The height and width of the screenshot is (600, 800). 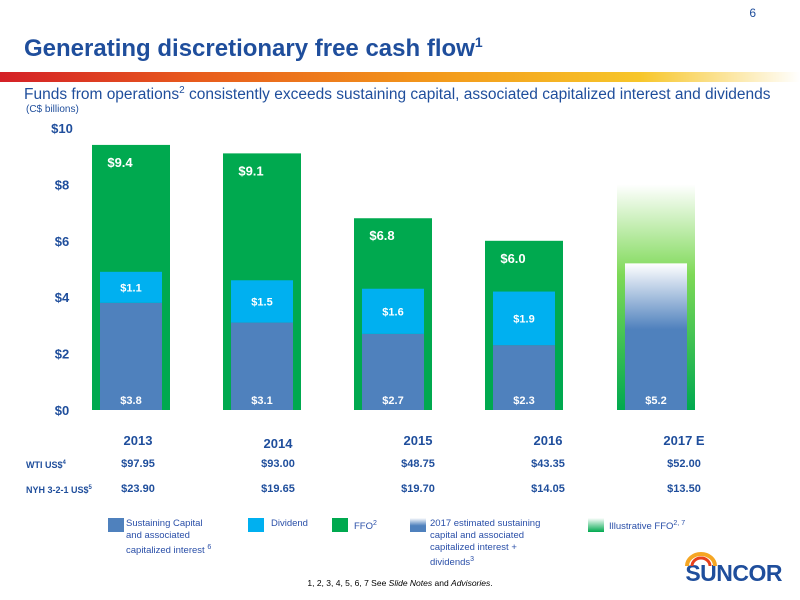 I want to click on row-value: $13.50, so click(x=684, y=489).